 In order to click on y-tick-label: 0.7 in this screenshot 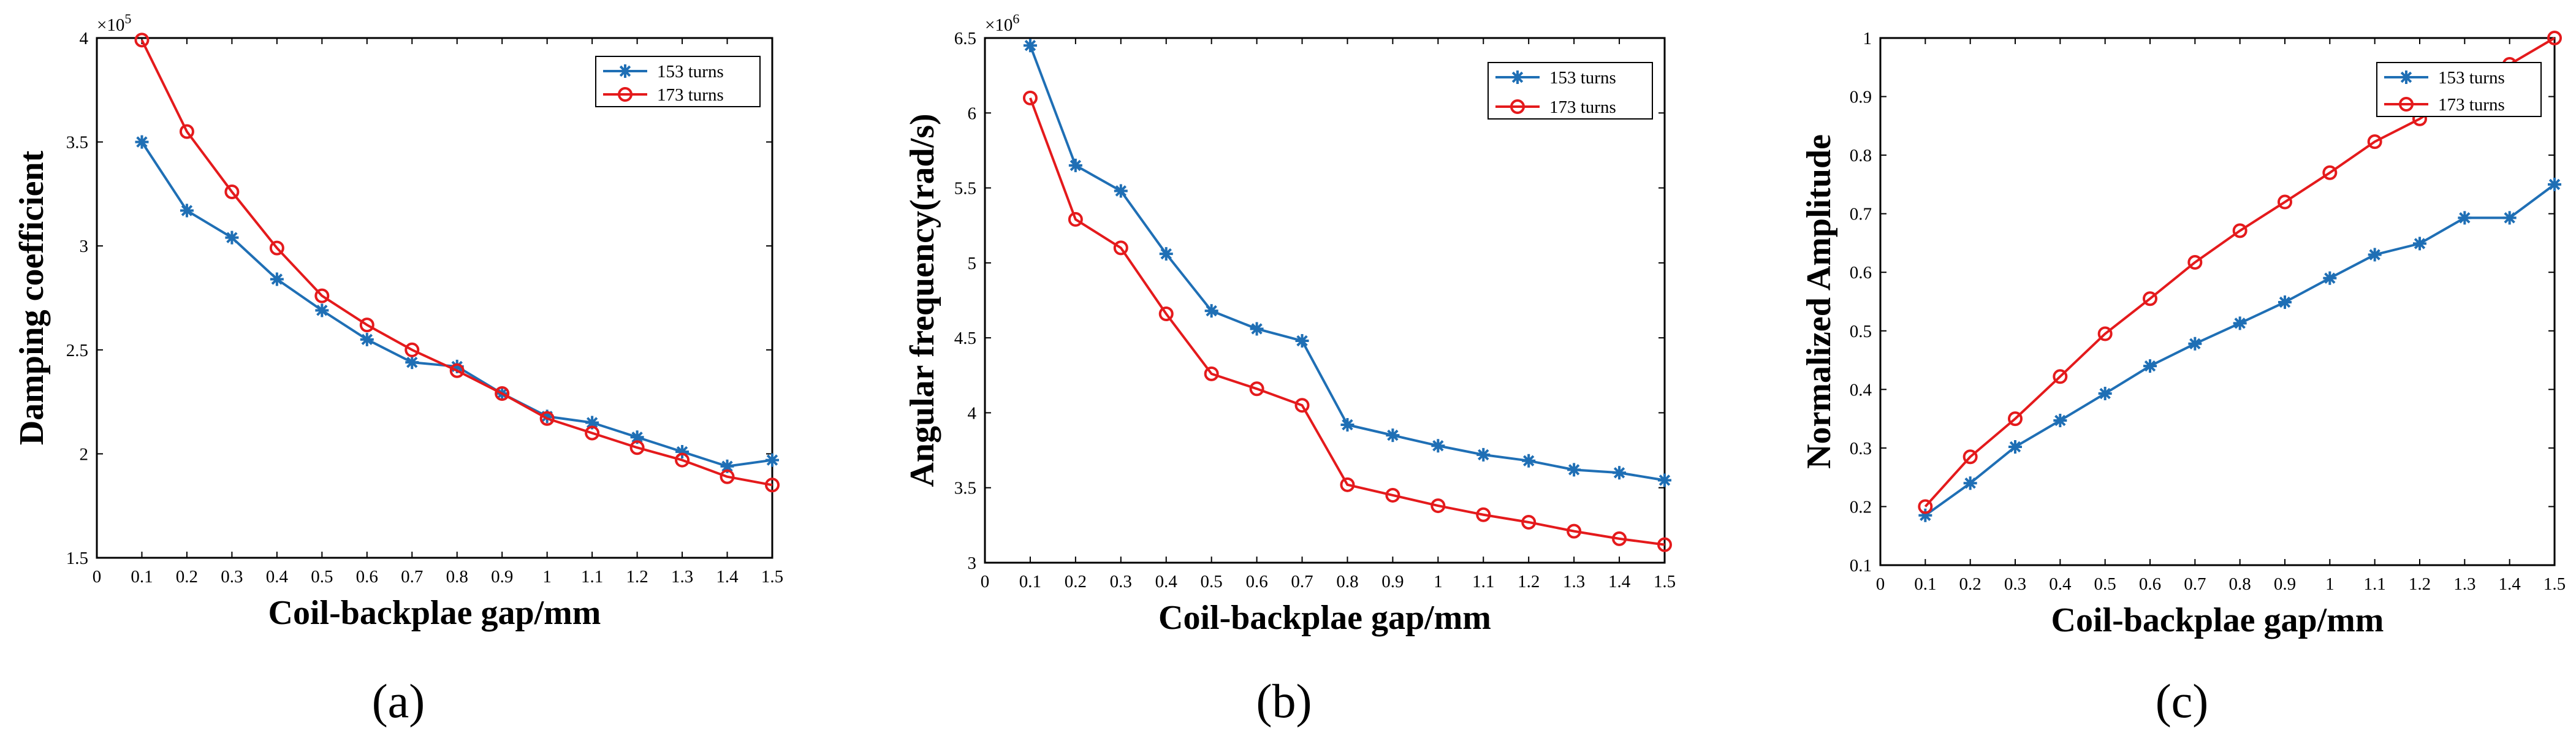, I will do `click(1861, 214)`.